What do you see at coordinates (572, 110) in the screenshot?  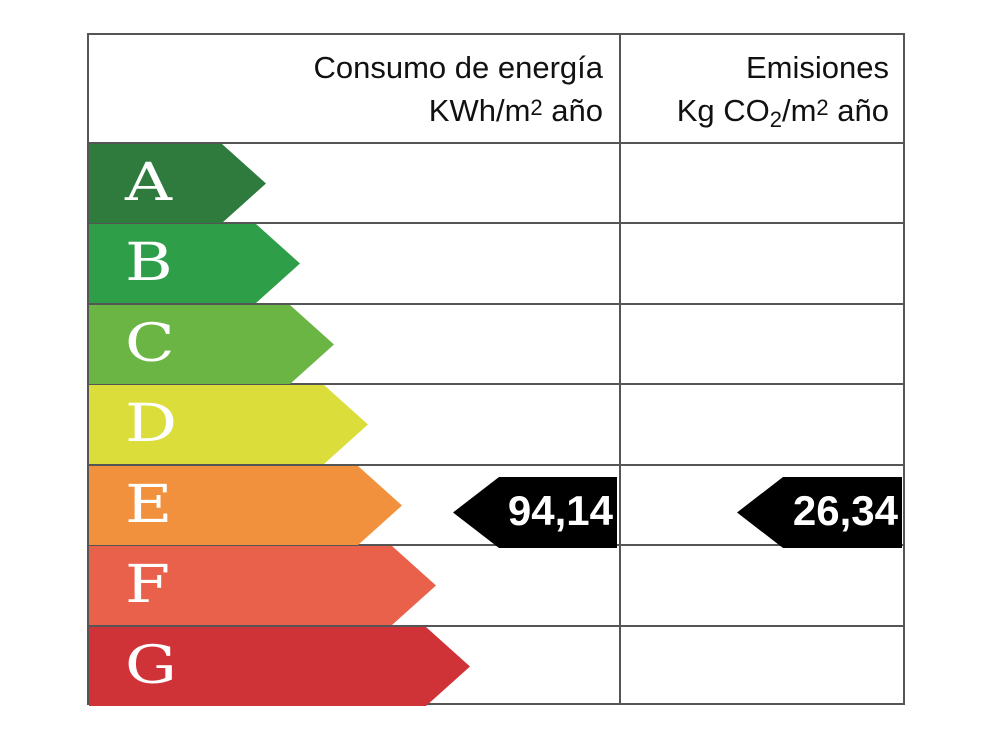 I see `energy-unit-year: año` at bounding box center [572, 110].